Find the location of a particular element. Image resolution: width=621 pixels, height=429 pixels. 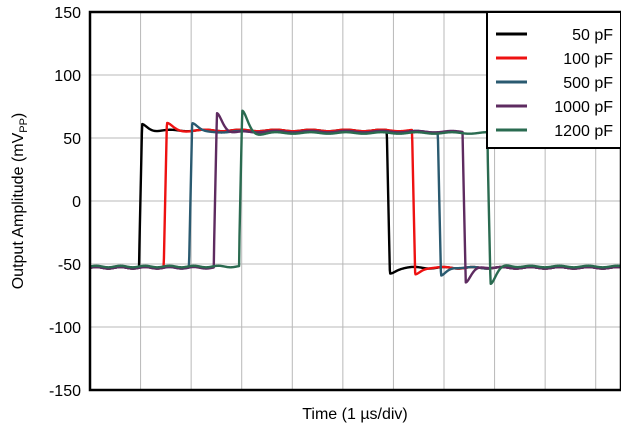

y-tick-label: 0 is located at coordinates (76, 202).